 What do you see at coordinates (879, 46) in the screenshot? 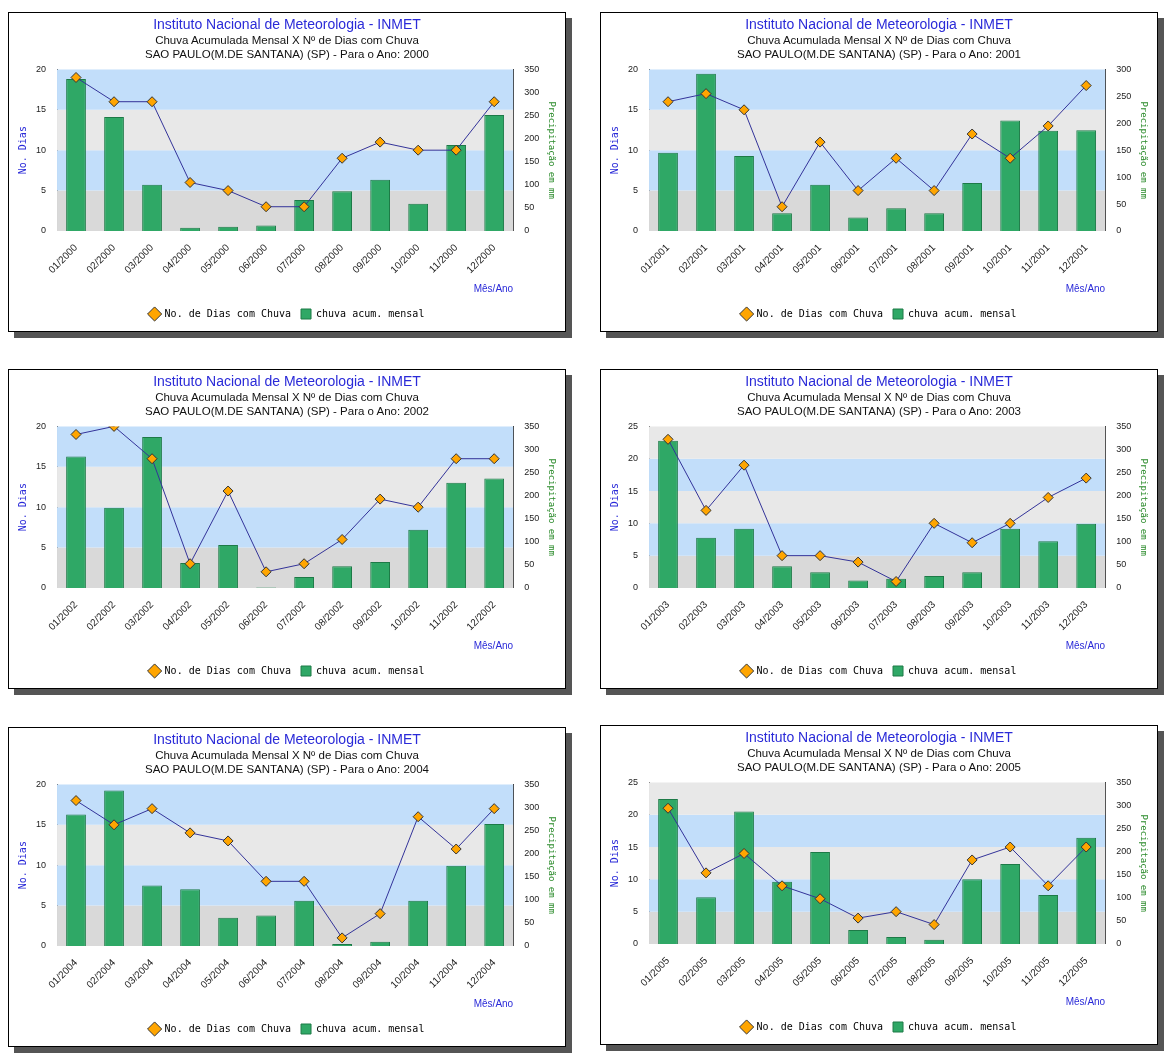
I see `chart-subtitle: Chuva Acumulada Mensal X Nº de Dias com Chuva SAO PAULO(M.DE SANTANA) (SP) - Para o Ano: 2001` at bounding box center [879, 46].